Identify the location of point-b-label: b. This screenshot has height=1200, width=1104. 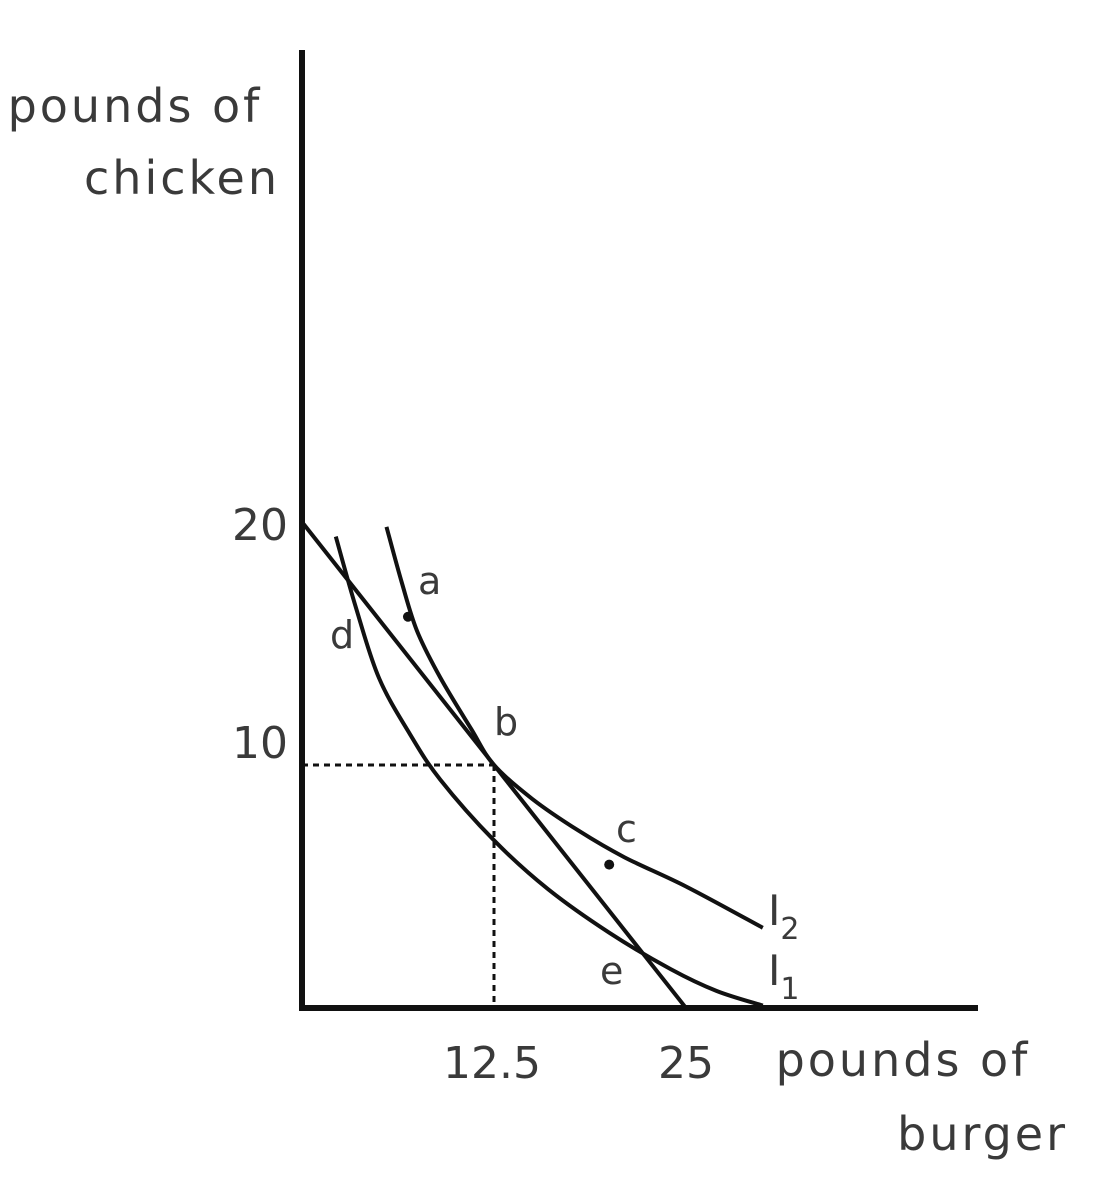
(506, 722).